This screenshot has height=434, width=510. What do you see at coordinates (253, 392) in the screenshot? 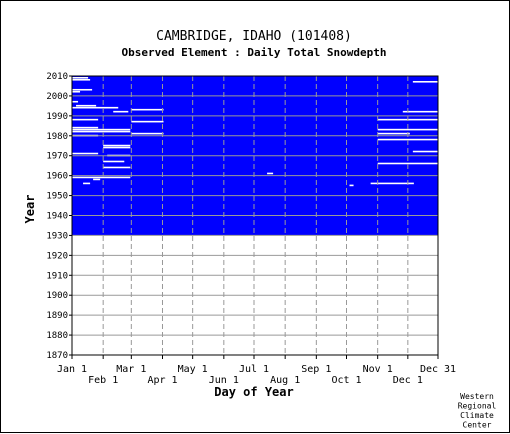
I see `x-axis-label: Day of Year` at bounding box center [253, 392].